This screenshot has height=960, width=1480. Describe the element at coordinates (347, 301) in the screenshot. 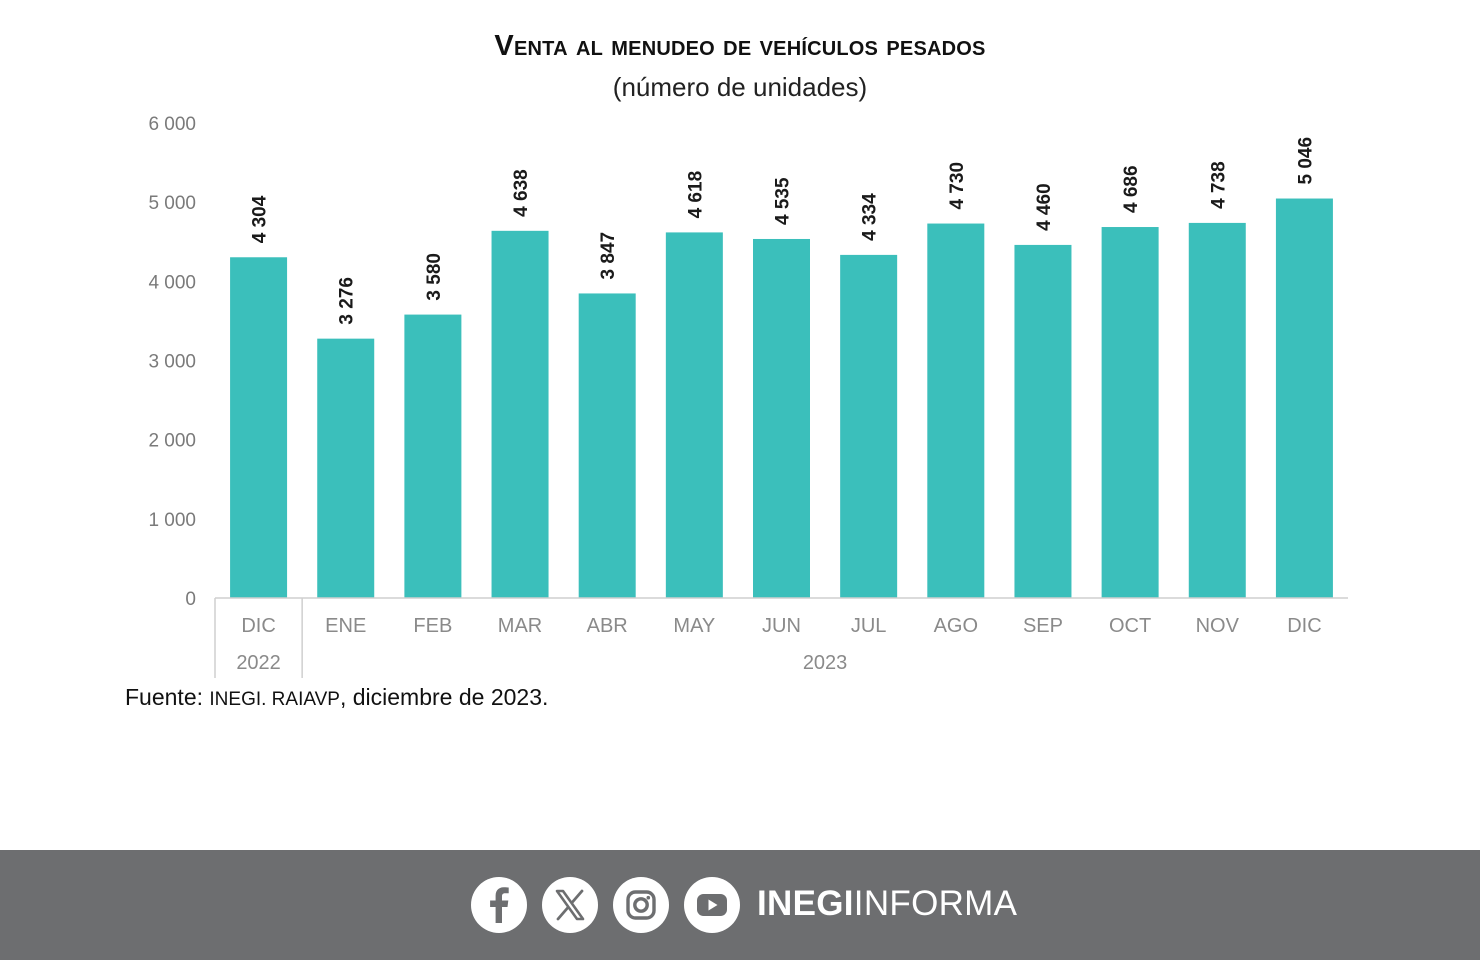

I see `data-label: 3 276` at that location.